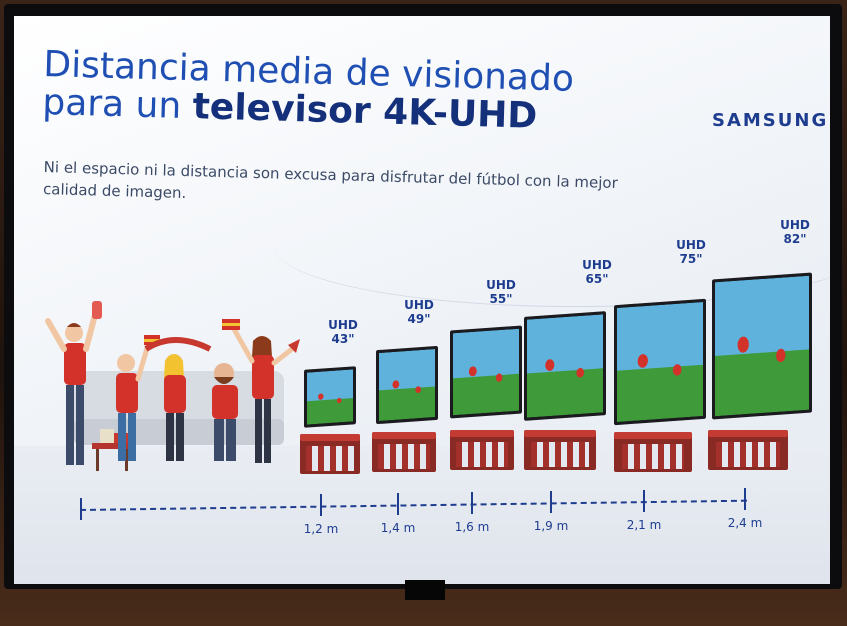 Image resolution: width=847 pixels, height=626 pixels. I want to click on brand-logo: SAMSUNG, so click(770, 120).